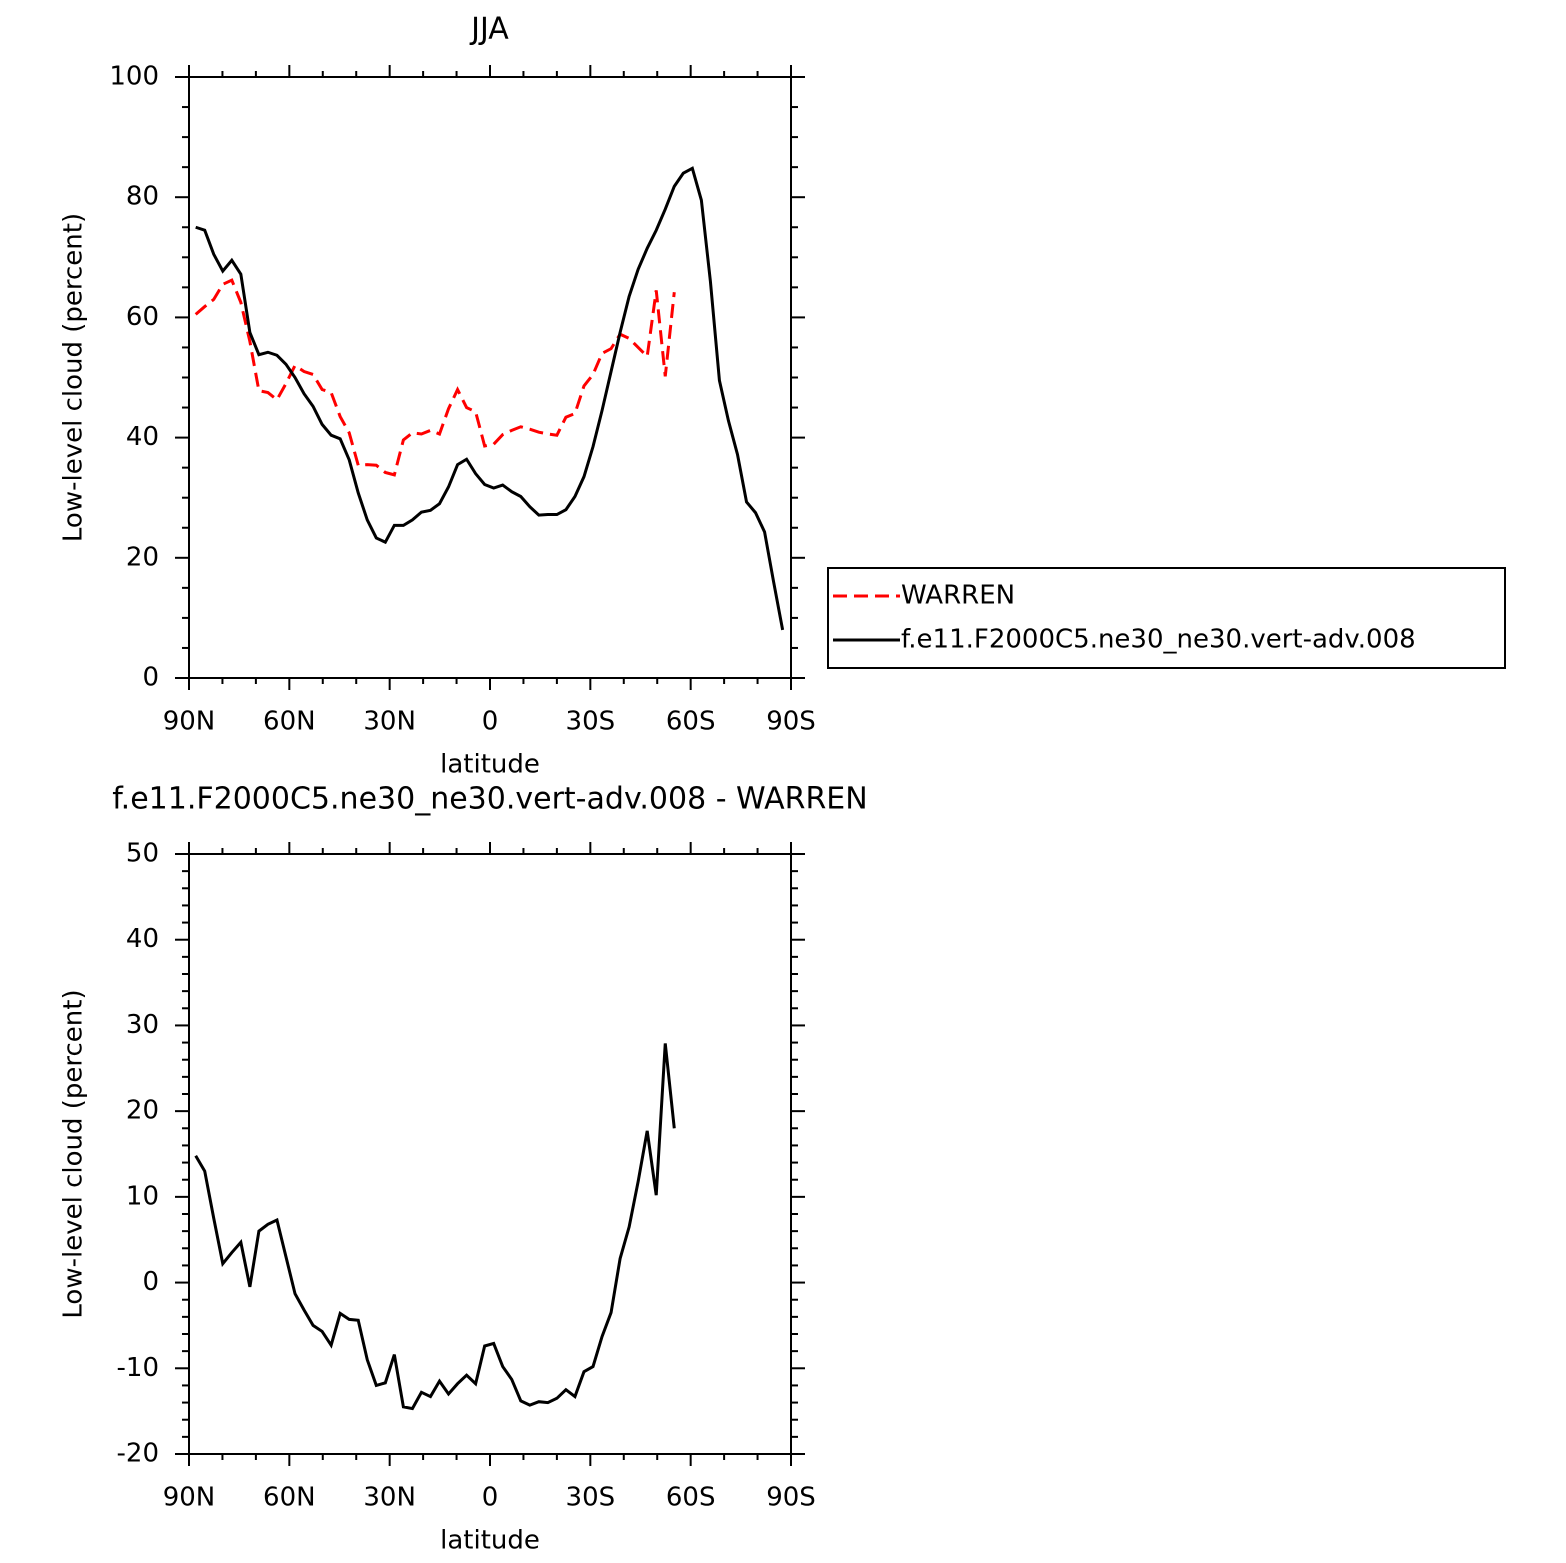 This screenshot has height=1563, width=1566. What do you see at coordinates (142, 317) in the screenshot?
I see `y-tick-label: 60` at bounding box center [142, 317].